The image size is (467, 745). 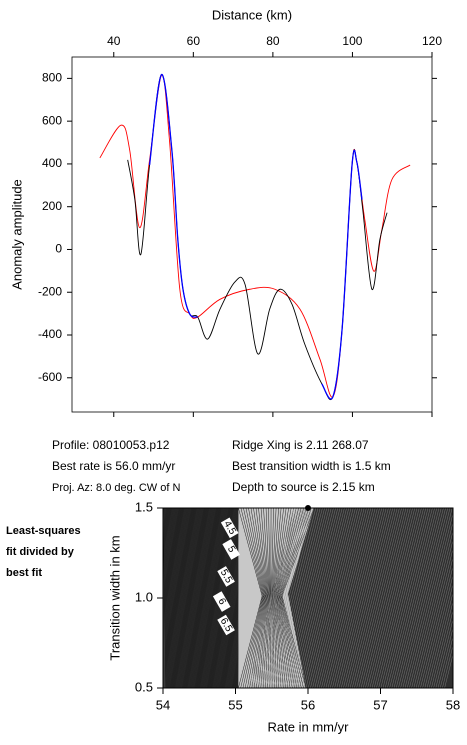 I want to click on x-tick-label: 120, so click(x=432, y=41).